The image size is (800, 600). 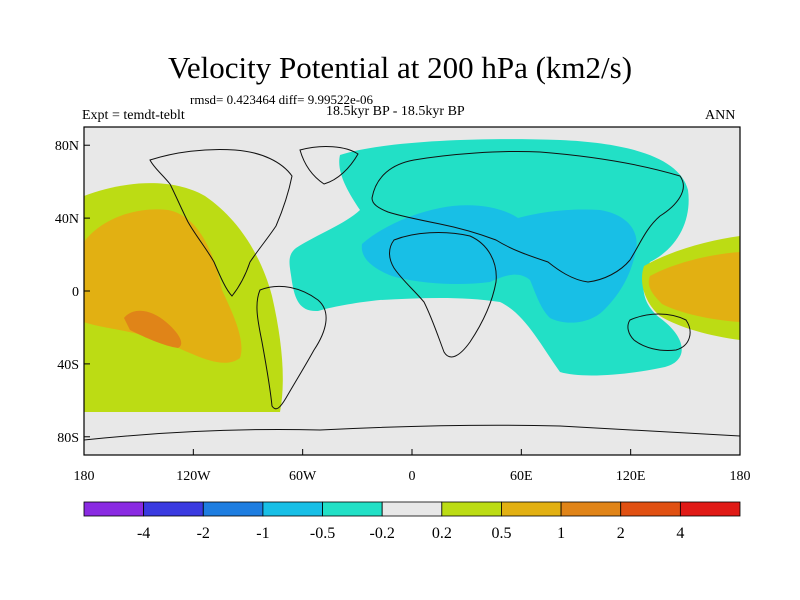 What do you see at coordinates (631, 476) in the screenshot?
I see `lon-tick-label: 120E` at bounding box center [631, 476].